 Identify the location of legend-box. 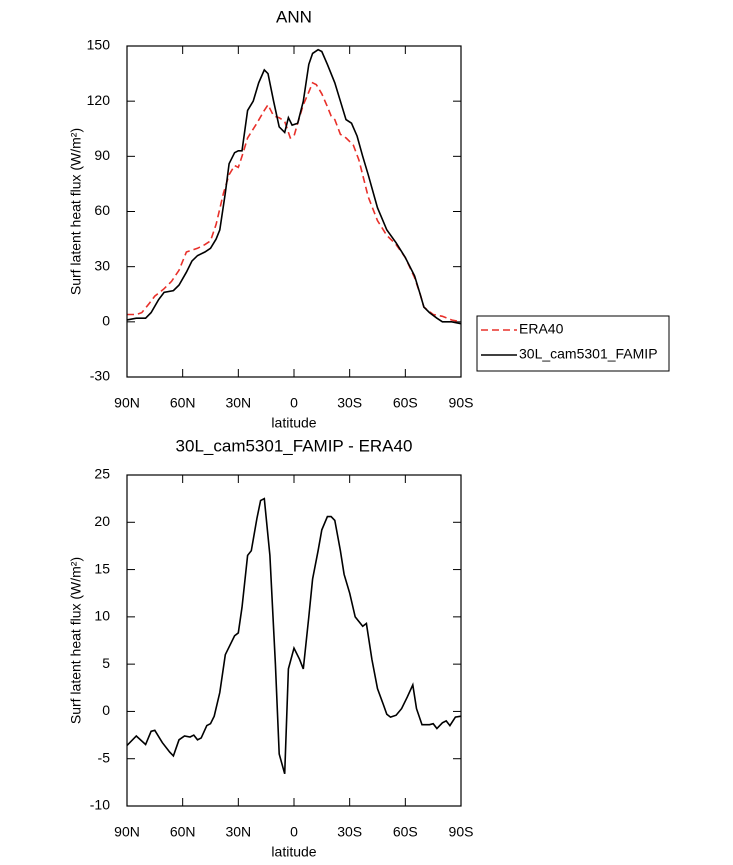
(573, 343).